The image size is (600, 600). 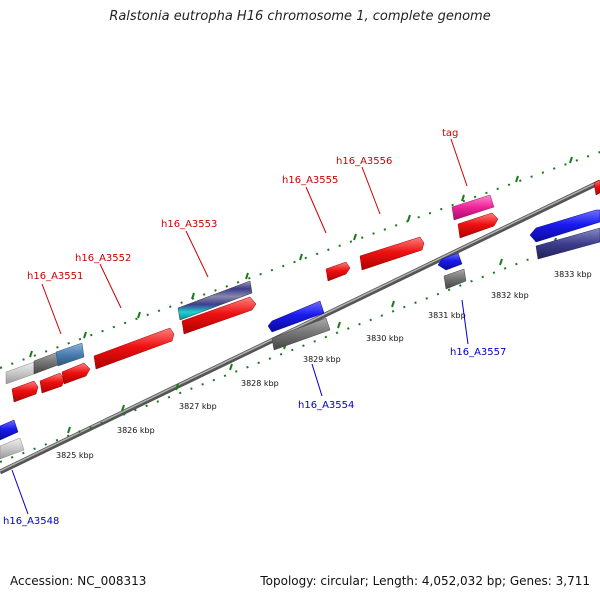 I want to click on gene-label-tag: tag, so click(x=450, y=133).